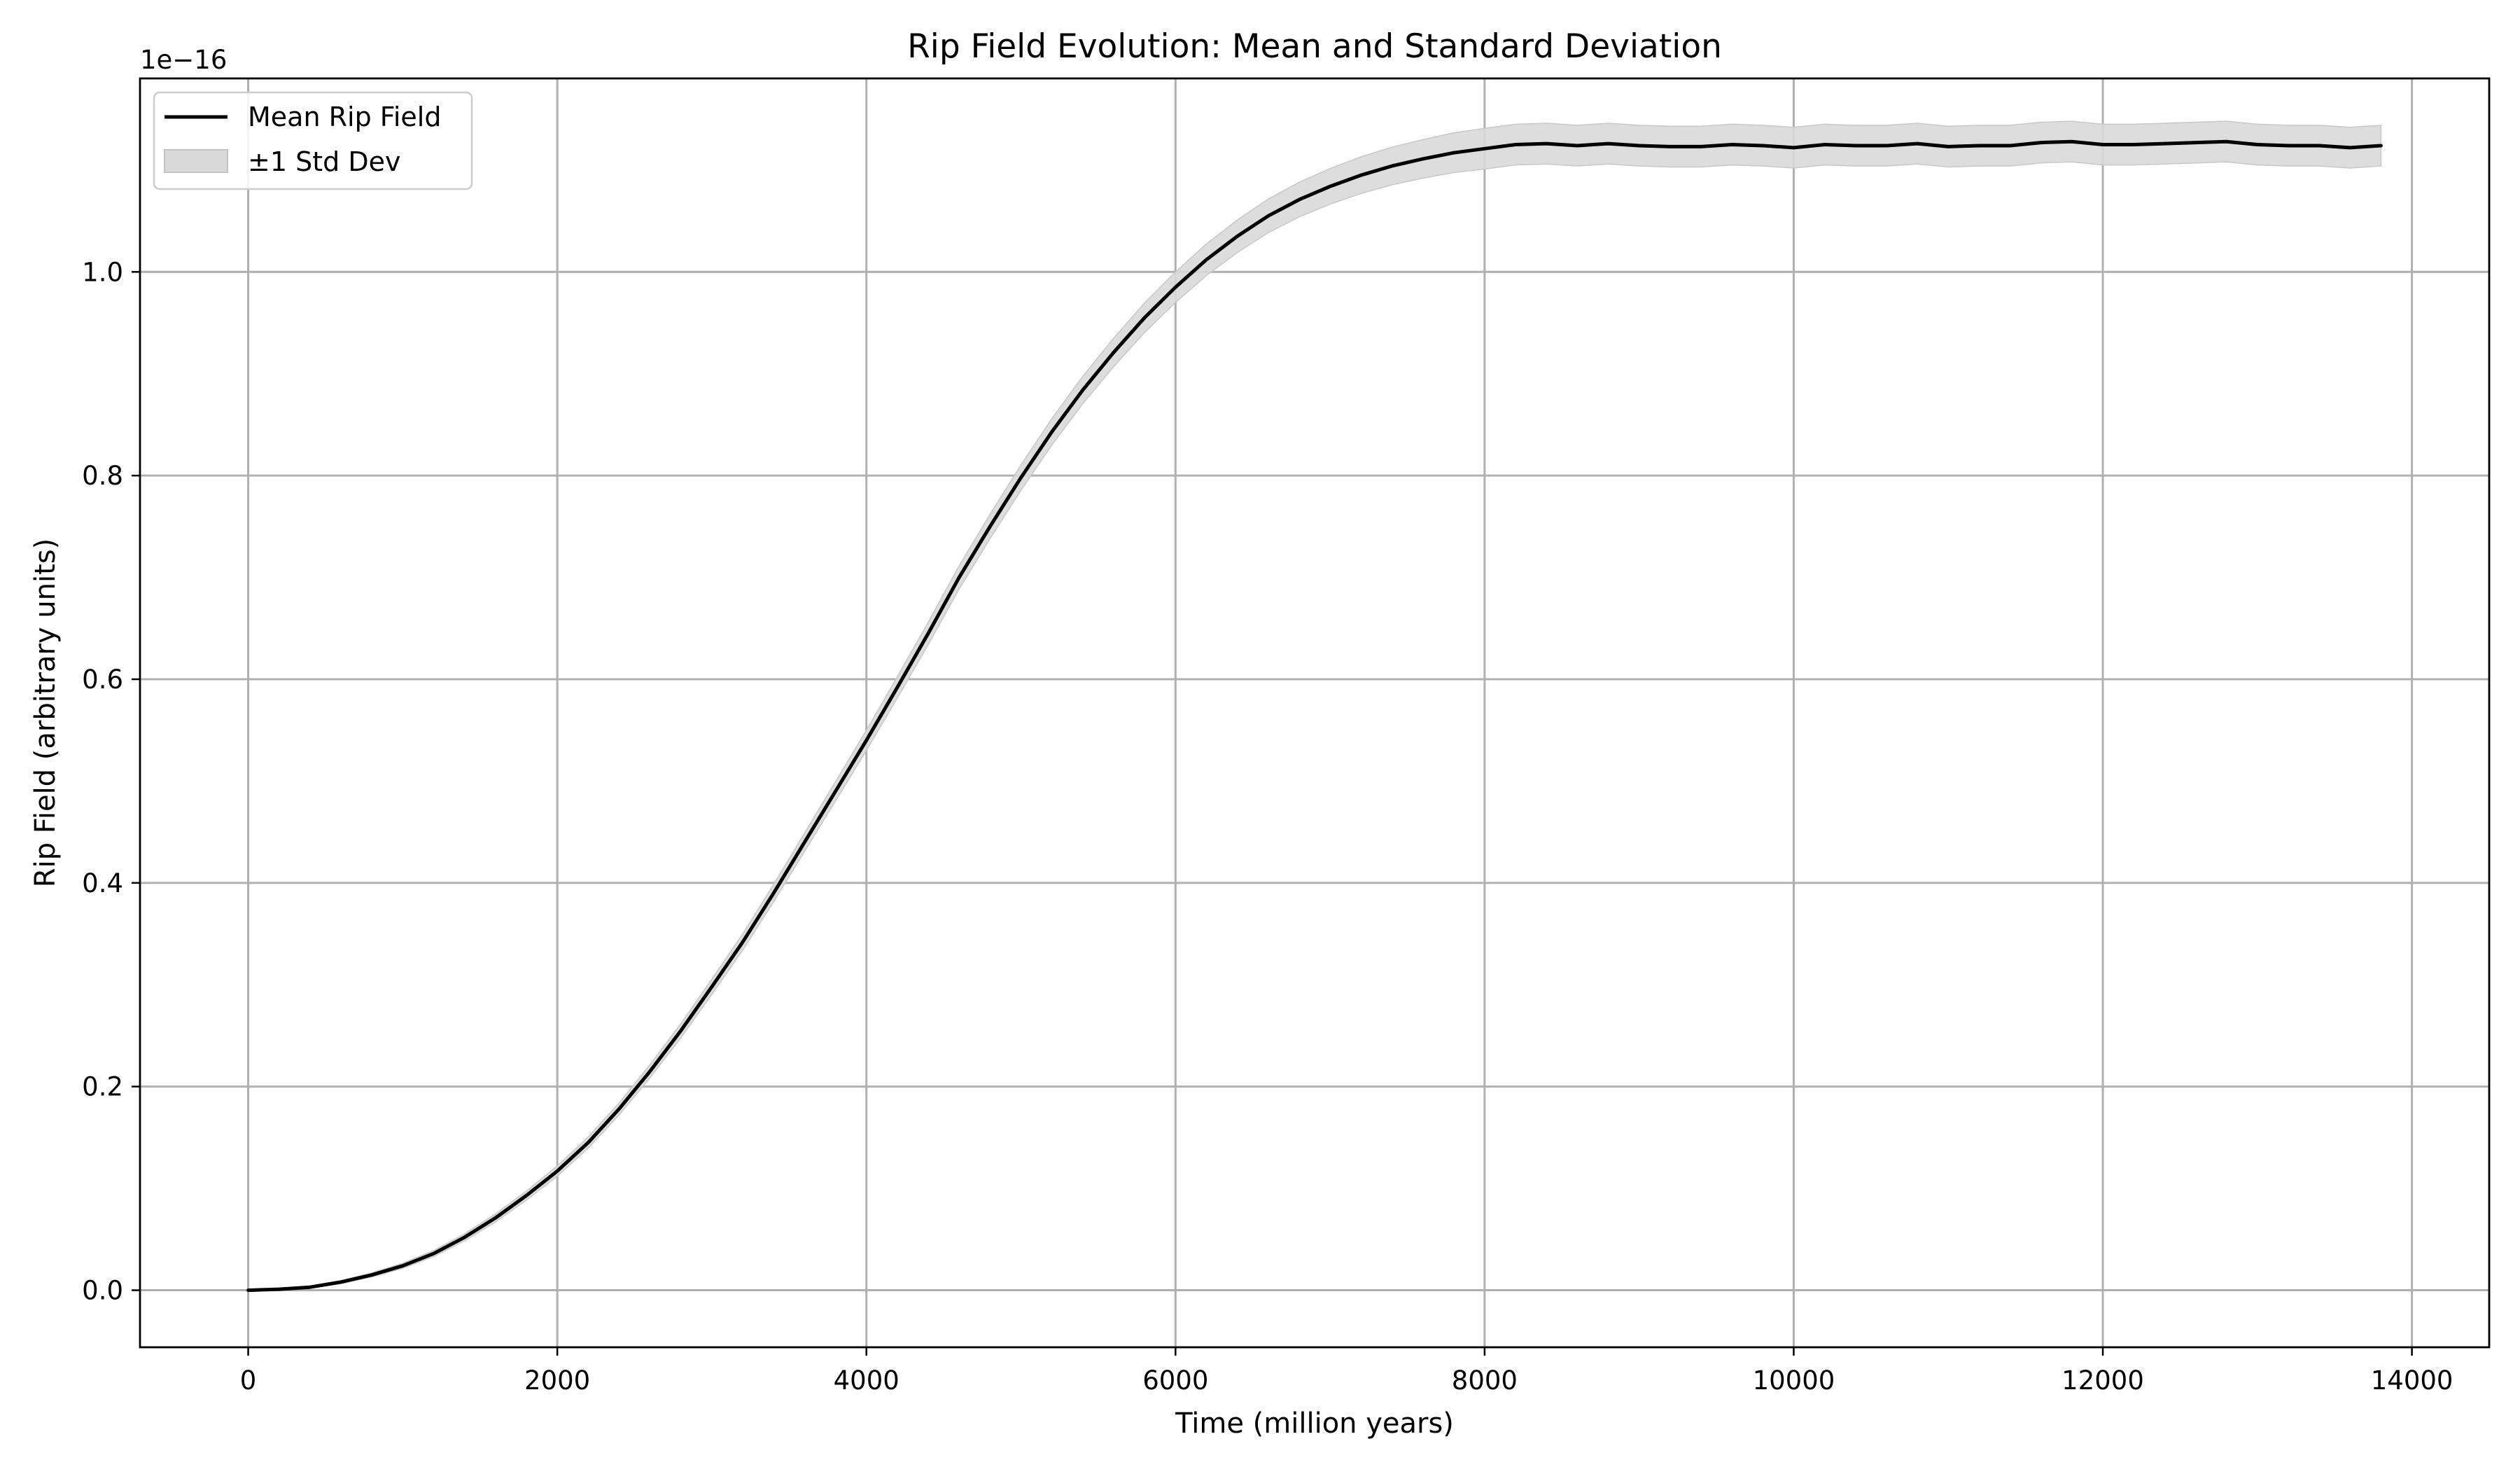  I want to click on y-tick-label: 0.0, so click(102, 1291).